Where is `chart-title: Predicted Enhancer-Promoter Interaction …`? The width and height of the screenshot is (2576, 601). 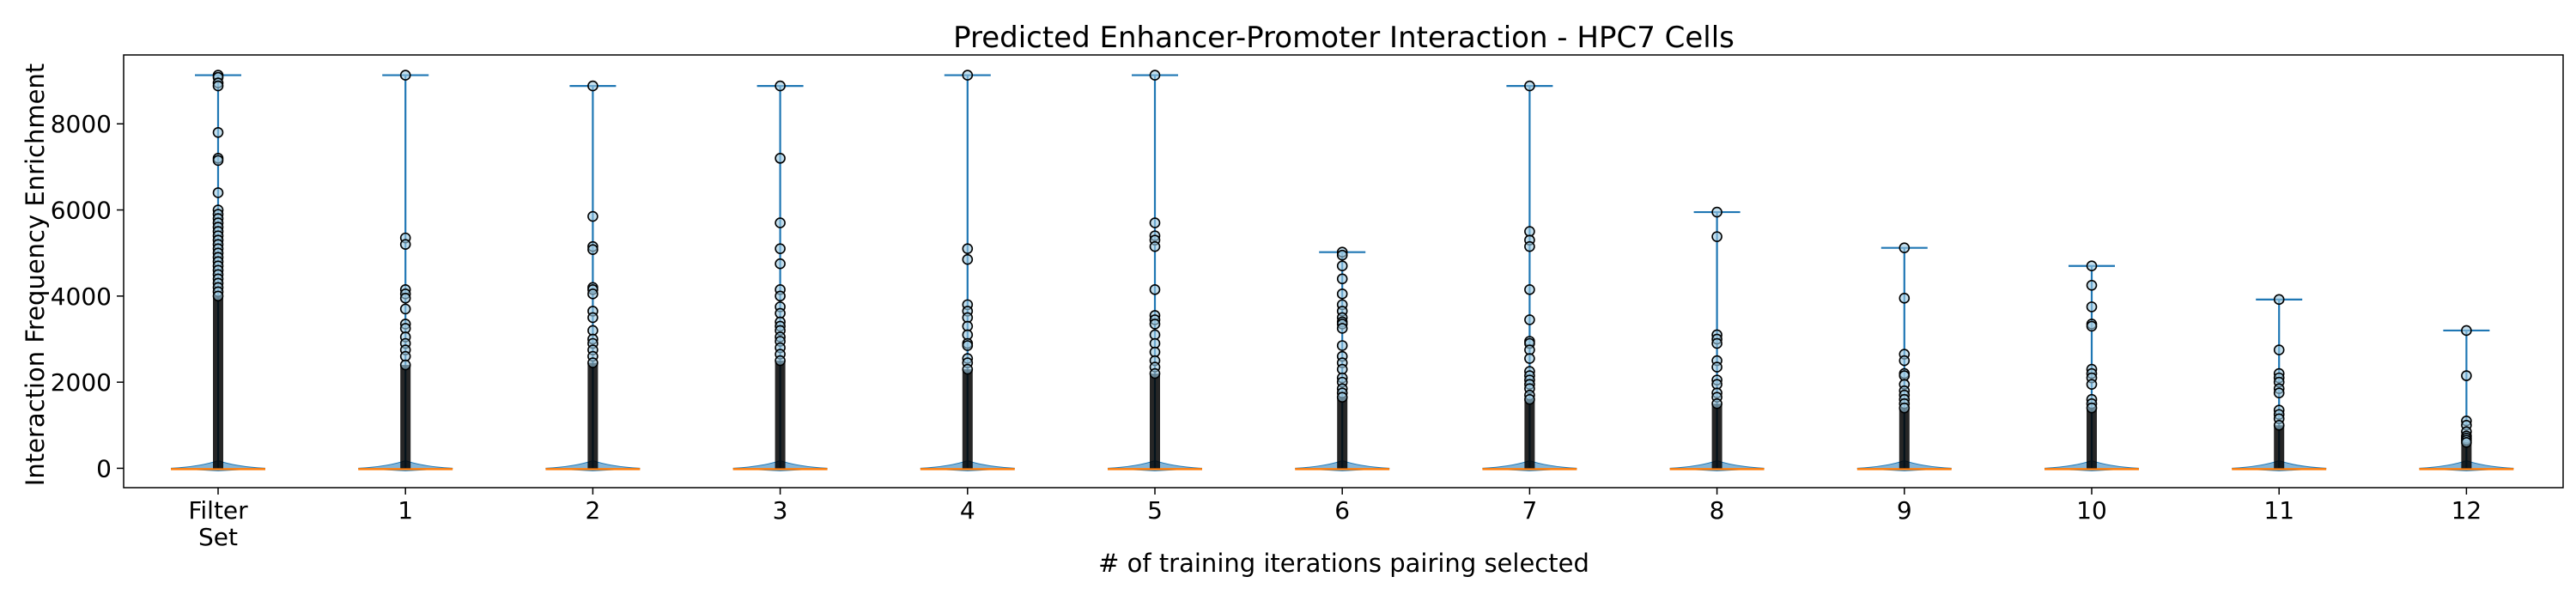
chart-title: Predicted Enhancer-Promoter Interaction … is located at coordinates (1344, 38).